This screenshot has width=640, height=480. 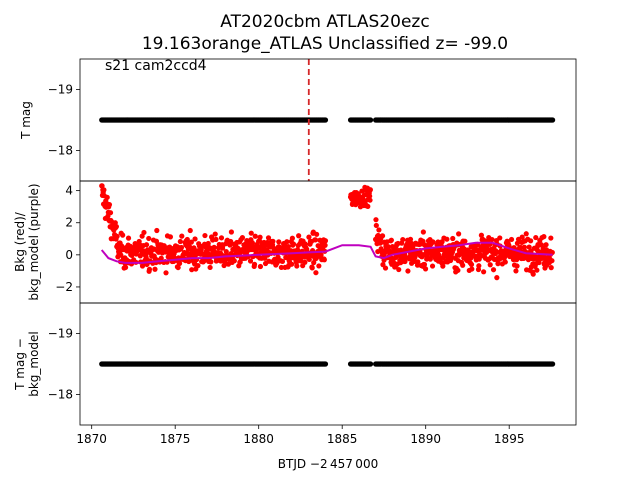 What do you see at coordinates (156, 66) in the screenshot?
I see `panel-annotation: s21 cam2ccd4` at bounding box center [156, 66].